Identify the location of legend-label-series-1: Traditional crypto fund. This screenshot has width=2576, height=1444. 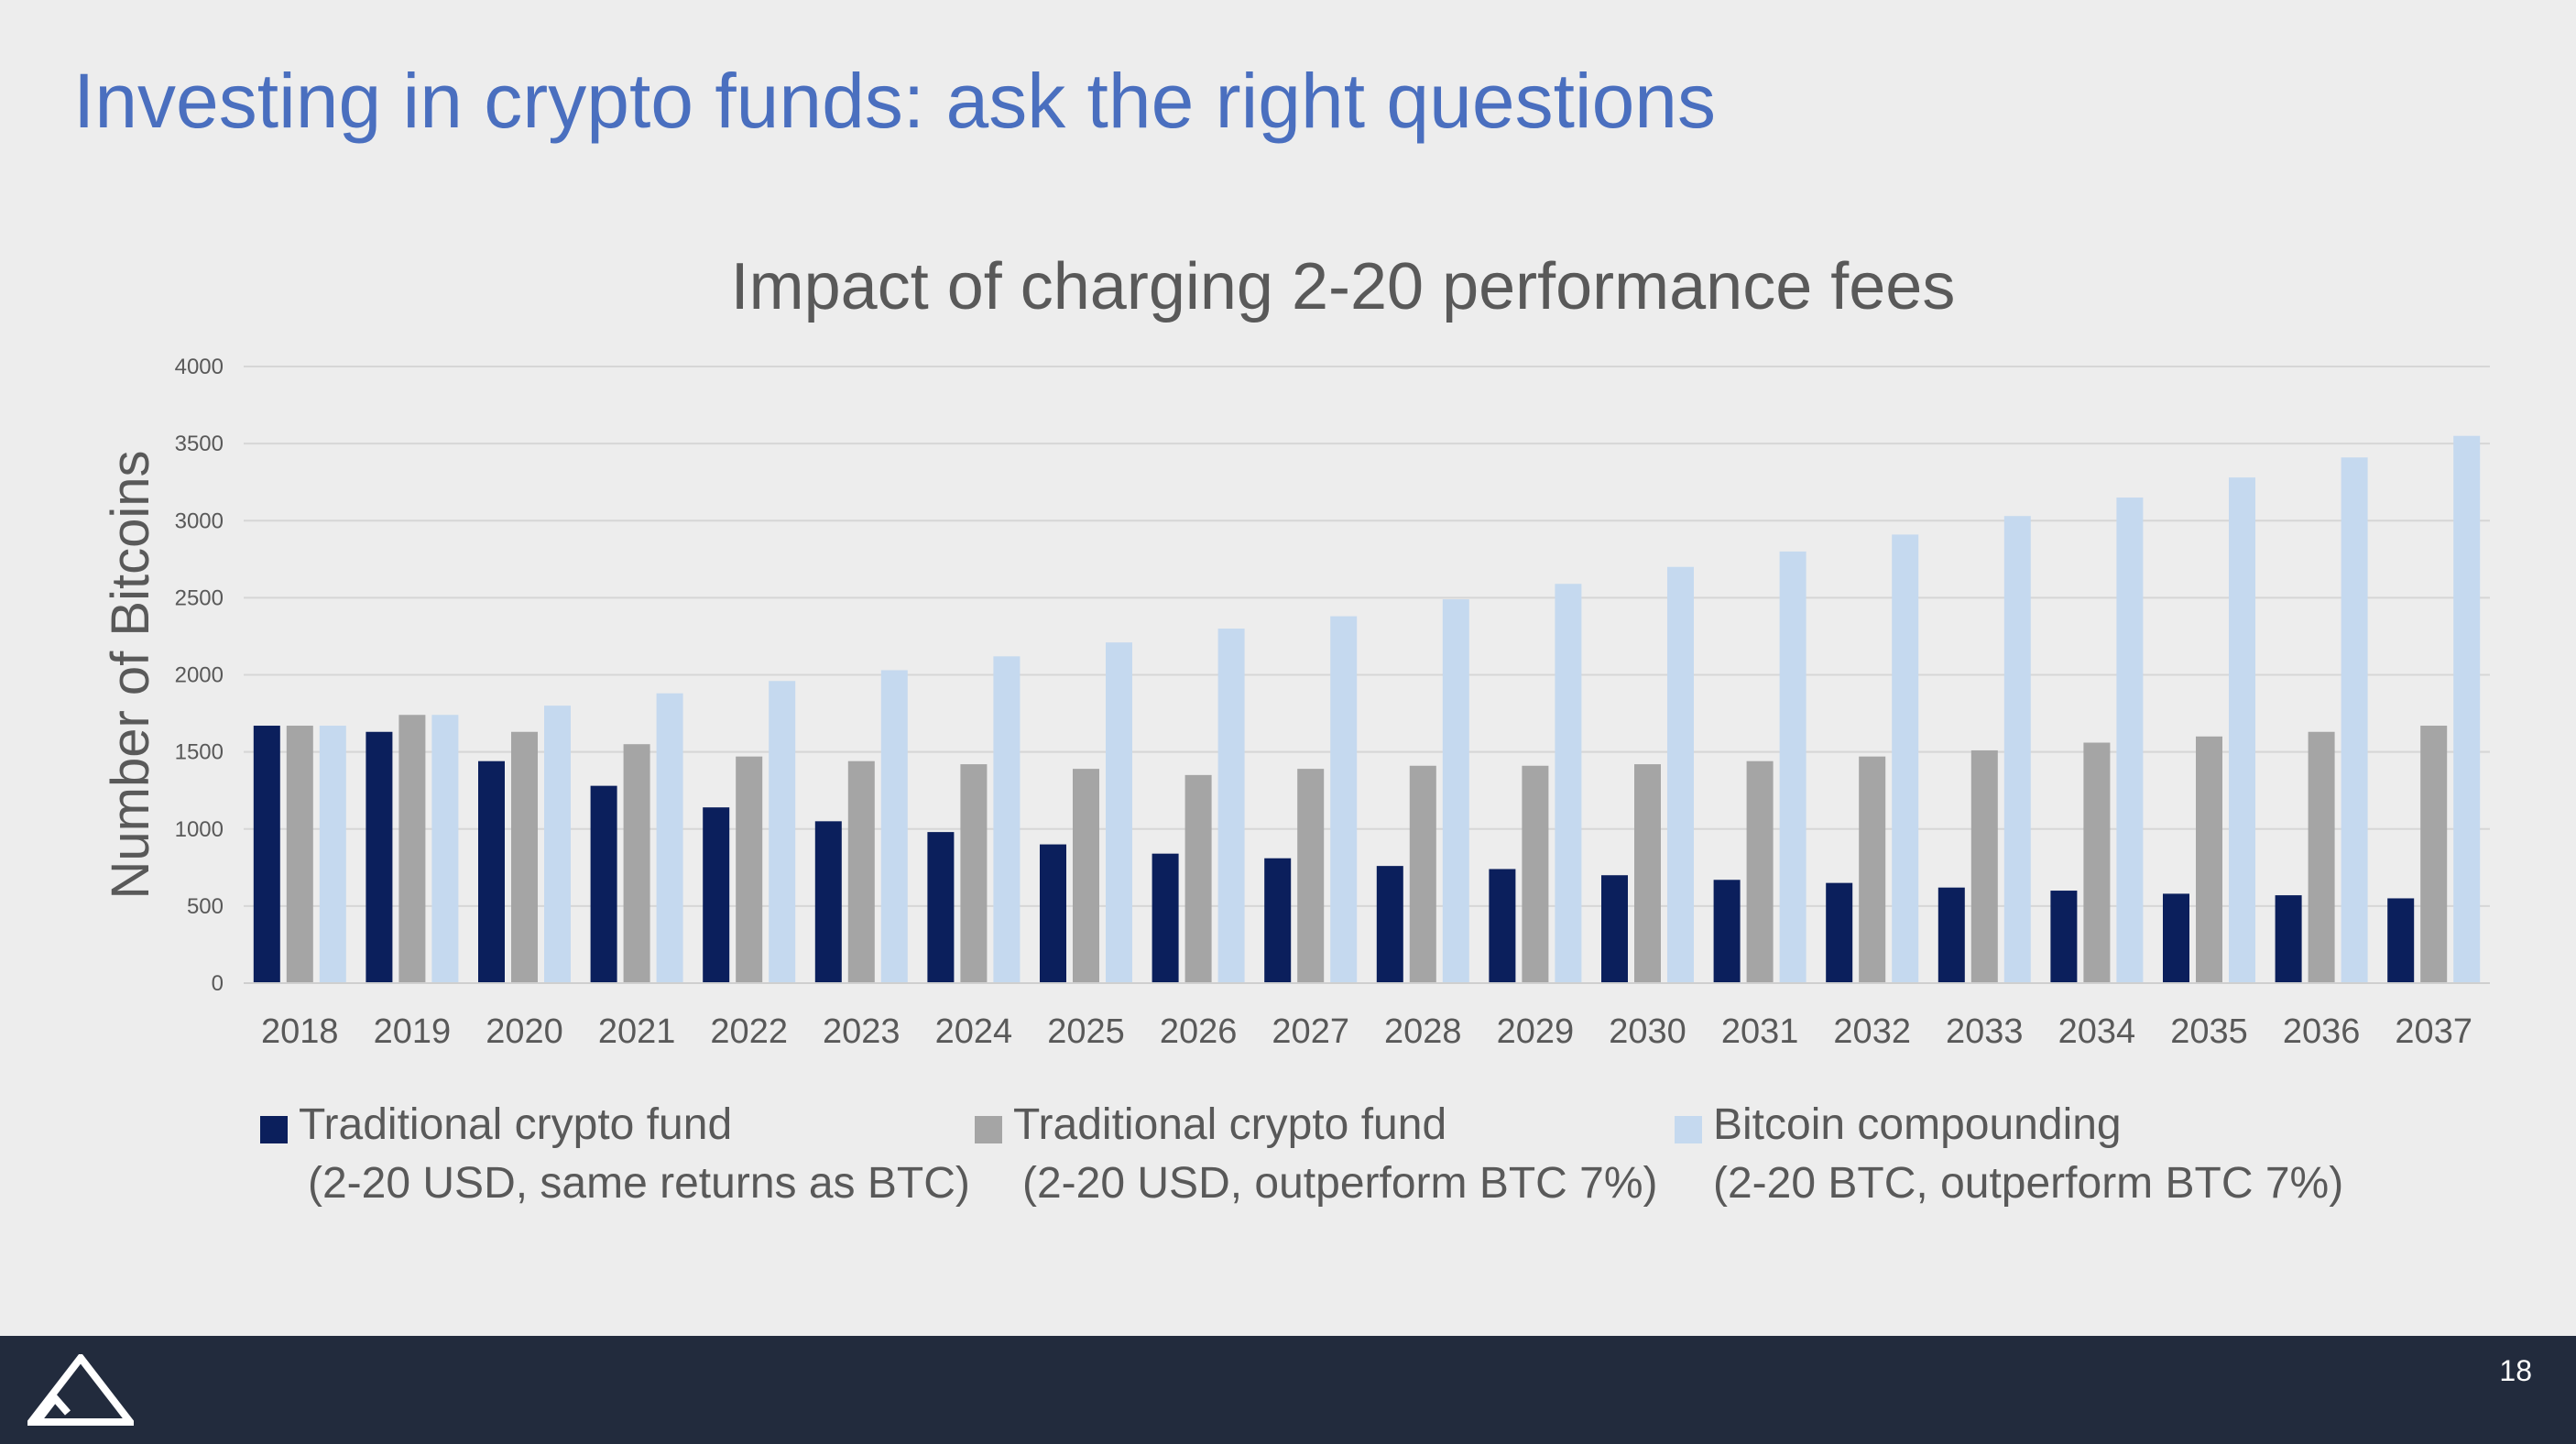
(516, 1124).